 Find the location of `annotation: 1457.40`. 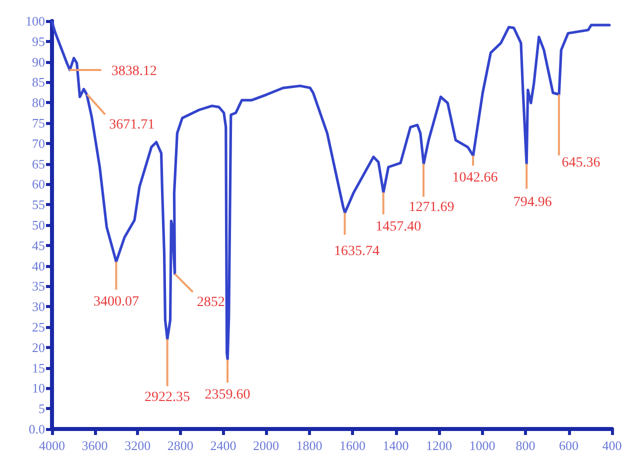

annotation: 1457.40 is located at coordinates (399, 226).